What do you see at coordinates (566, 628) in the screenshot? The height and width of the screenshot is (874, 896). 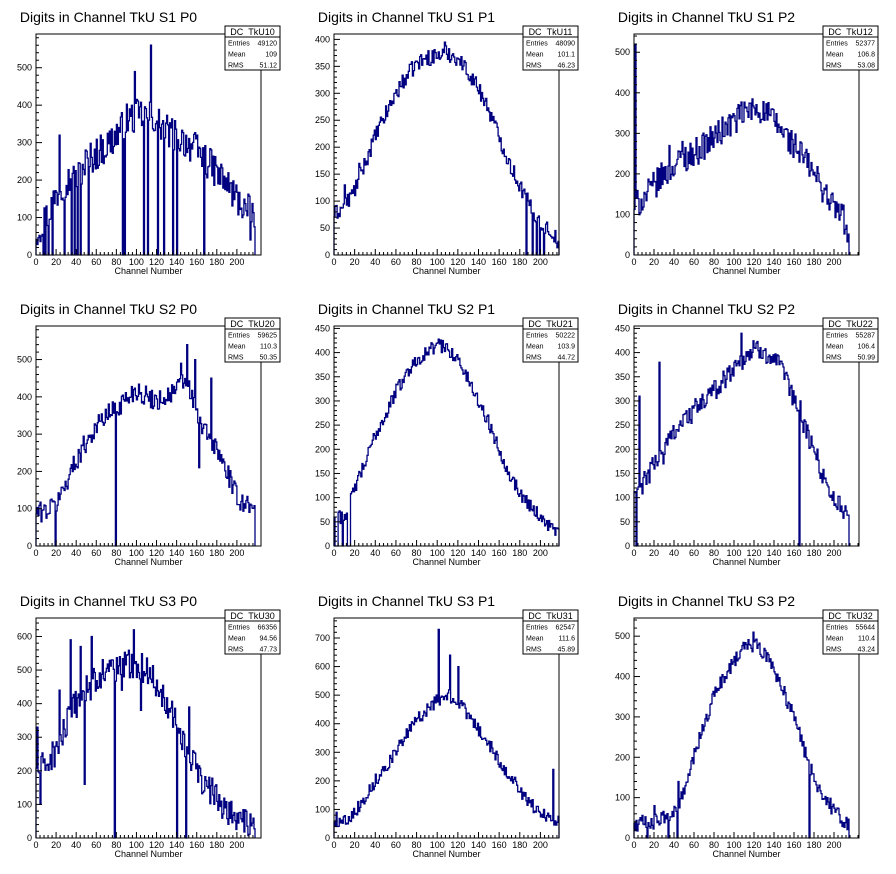 I see `stats-value: 62547` at bounding box center [566, 628].